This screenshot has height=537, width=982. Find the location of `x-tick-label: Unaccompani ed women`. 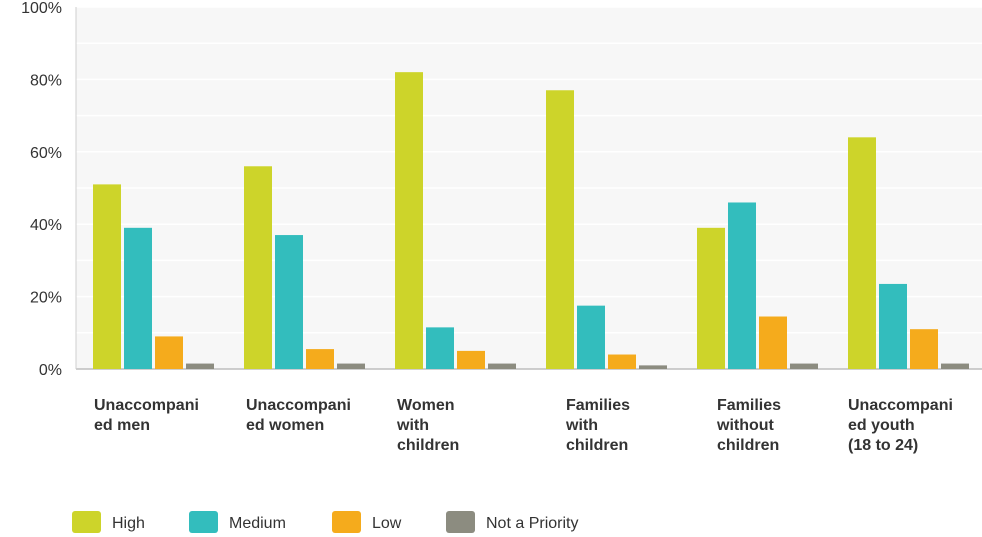

x-tick-label: Unaccompani ed women is located at coordinates (298, 415).